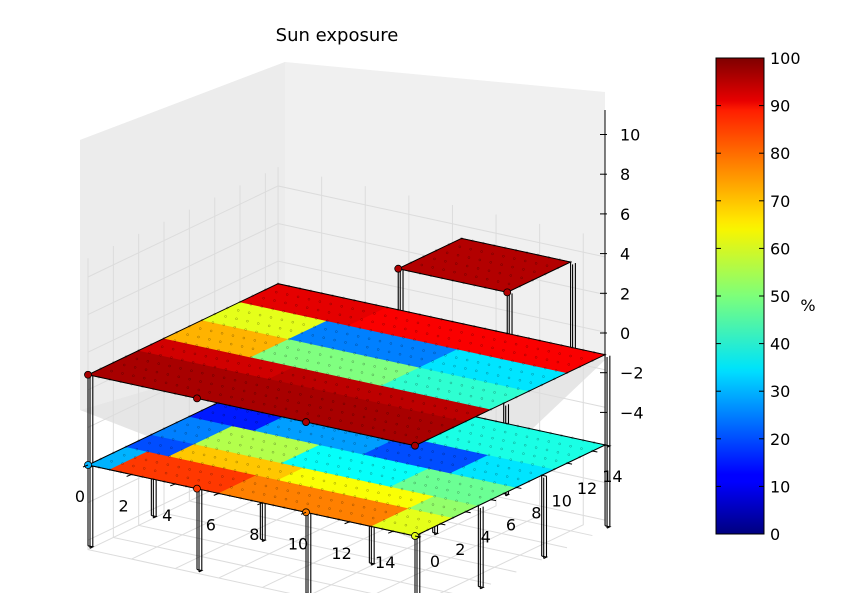  What do you see at coordinates (569, 463) in the screenshot?
I see `y-tick` at bounding box center [569, 463].